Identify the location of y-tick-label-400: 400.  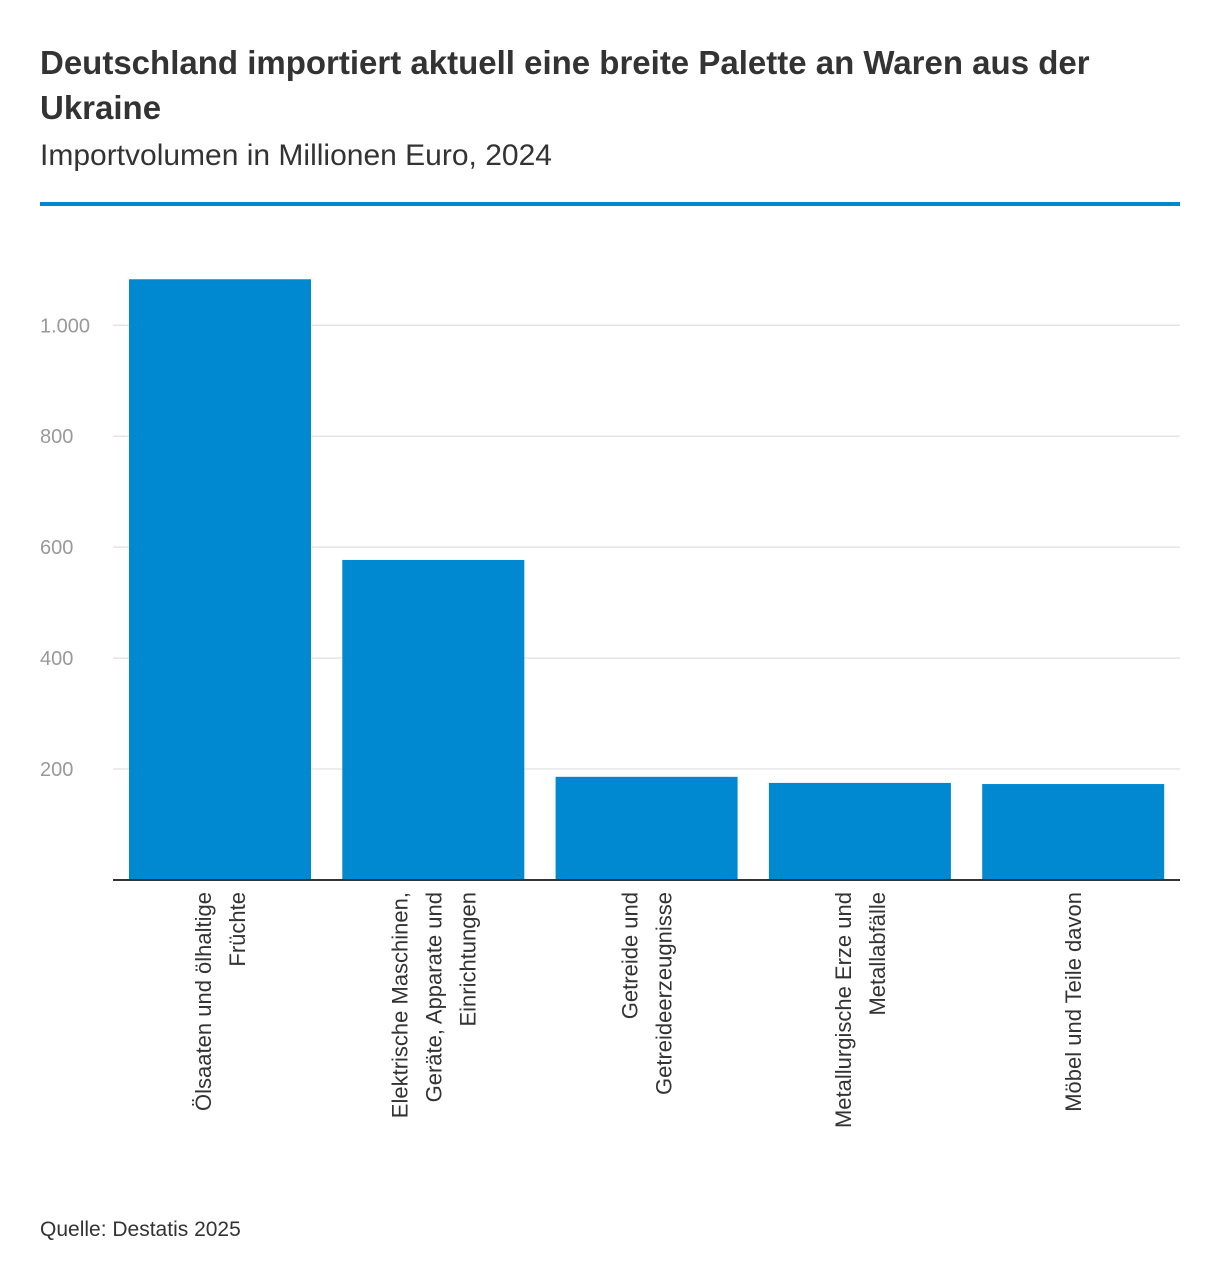
(56, 659).